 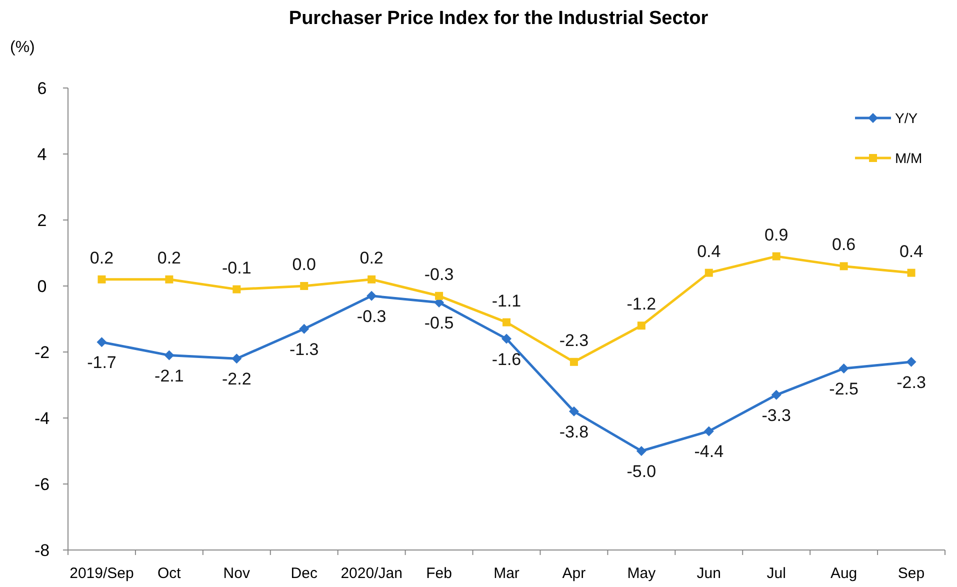 I want to click on x-tick-label: Jun, so click(x=708, y=573).